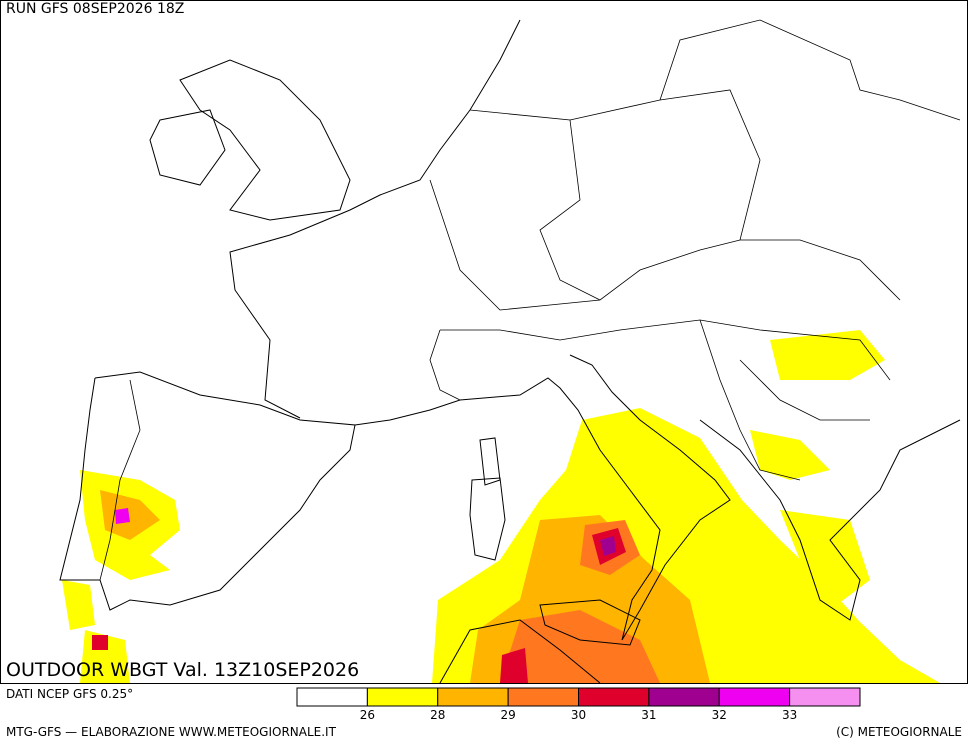 This screenshot has height=745, width=968. Describe the element at coordinates (648, 715) in the screenshot. I see `legend-label: 31` at that location.